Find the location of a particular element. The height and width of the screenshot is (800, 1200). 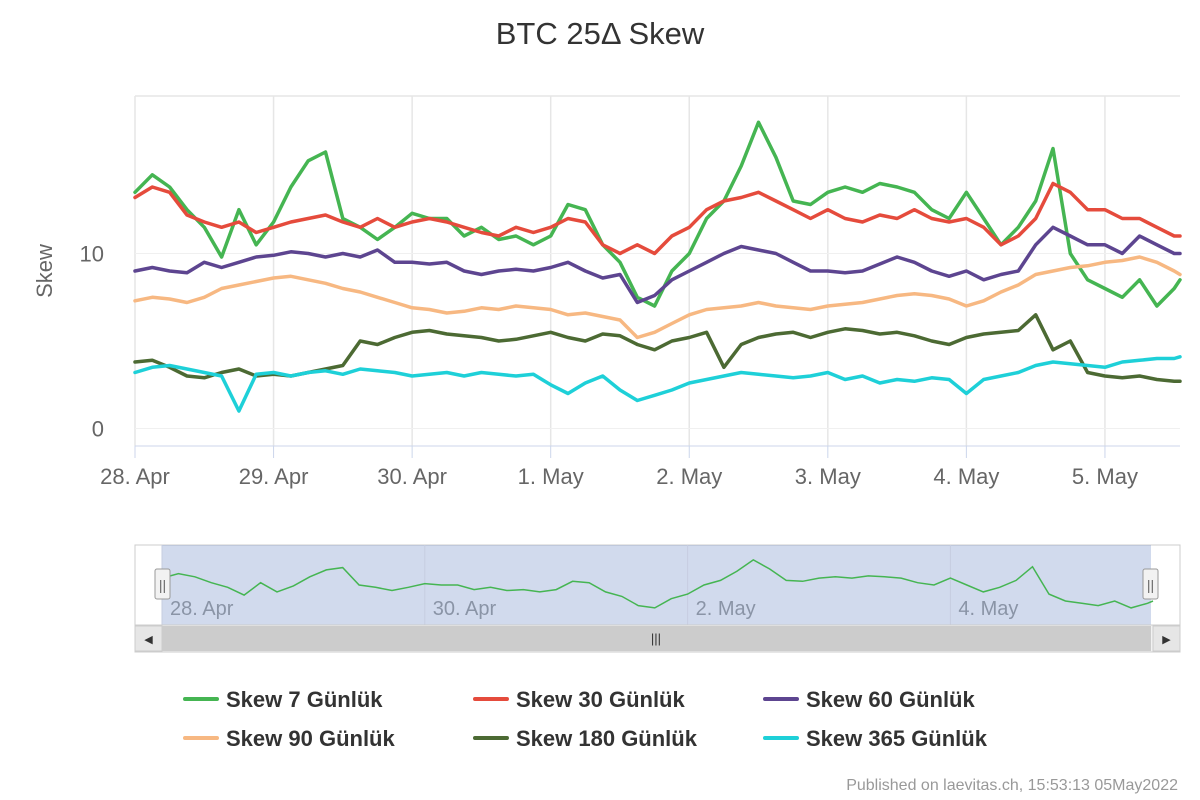

legend-label: Skew 365 Günlük is located at coordinates (897, 738).